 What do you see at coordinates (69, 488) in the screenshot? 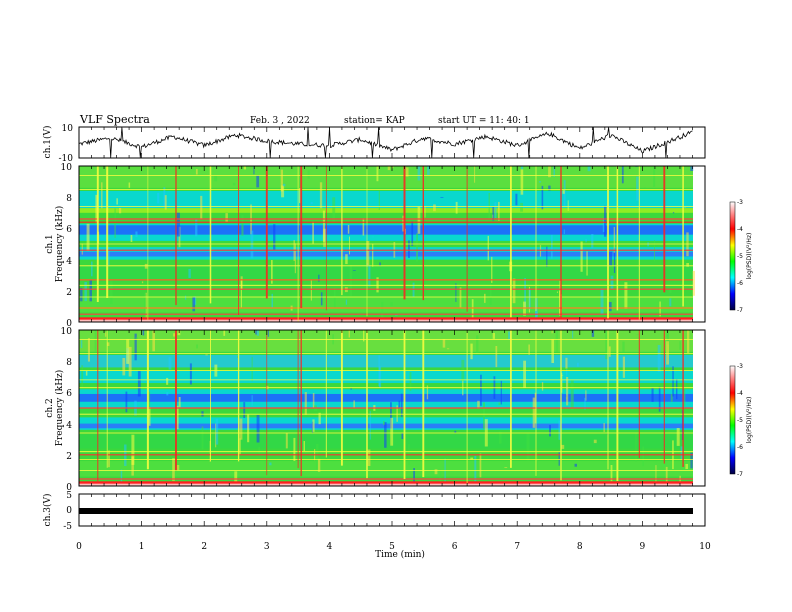
I see `ch2-ytick-0: 0` at bounding box center [69, 488].